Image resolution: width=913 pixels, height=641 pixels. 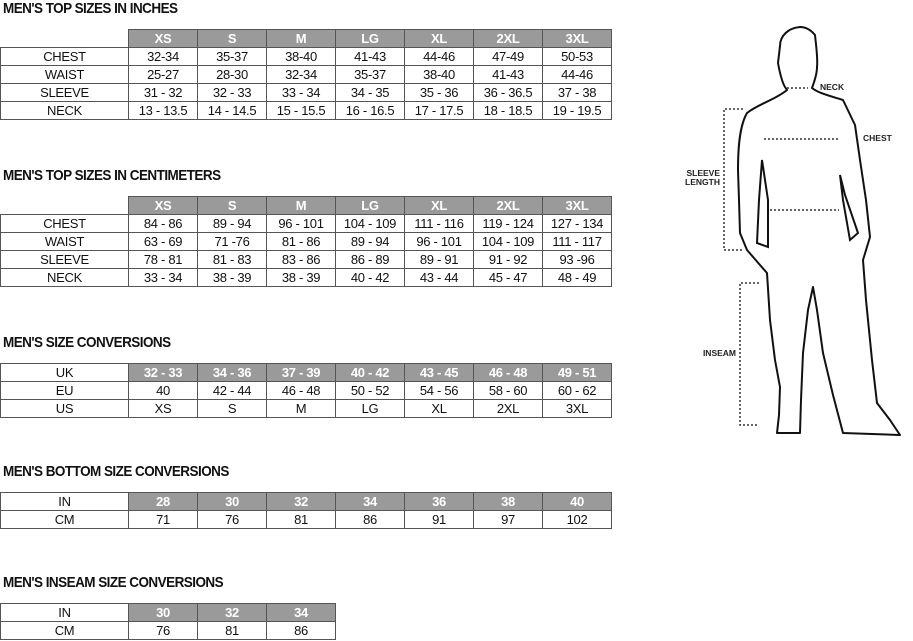 I want to click on row-label: NECK, so click(x=64, y=277).